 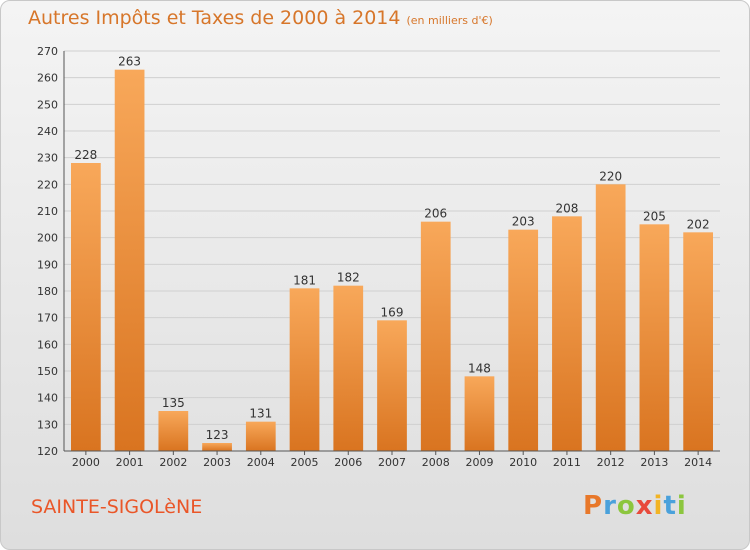 I want to click on logo-letter: r, so click(x=610, y=506).